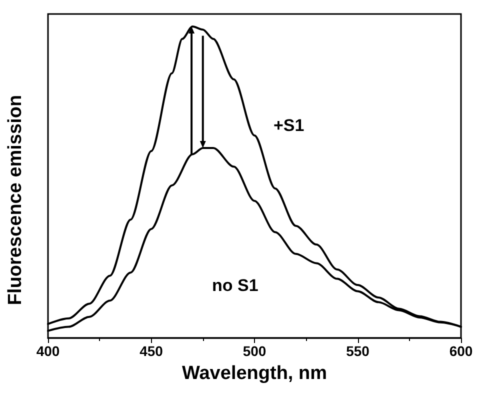 This screenshot has height=400, width=481. Describe the element at coordinates (358, 351) in the screenshot. I see `x-tick-label: 550` at that location.